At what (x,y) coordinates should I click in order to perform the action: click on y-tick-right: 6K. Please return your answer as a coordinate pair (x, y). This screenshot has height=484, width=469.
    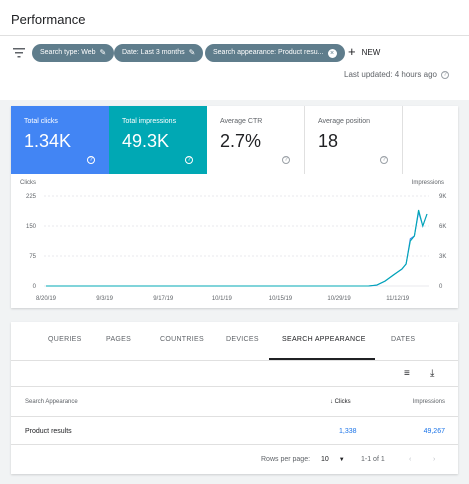
    Looking at the image, I should click on (442, 227).